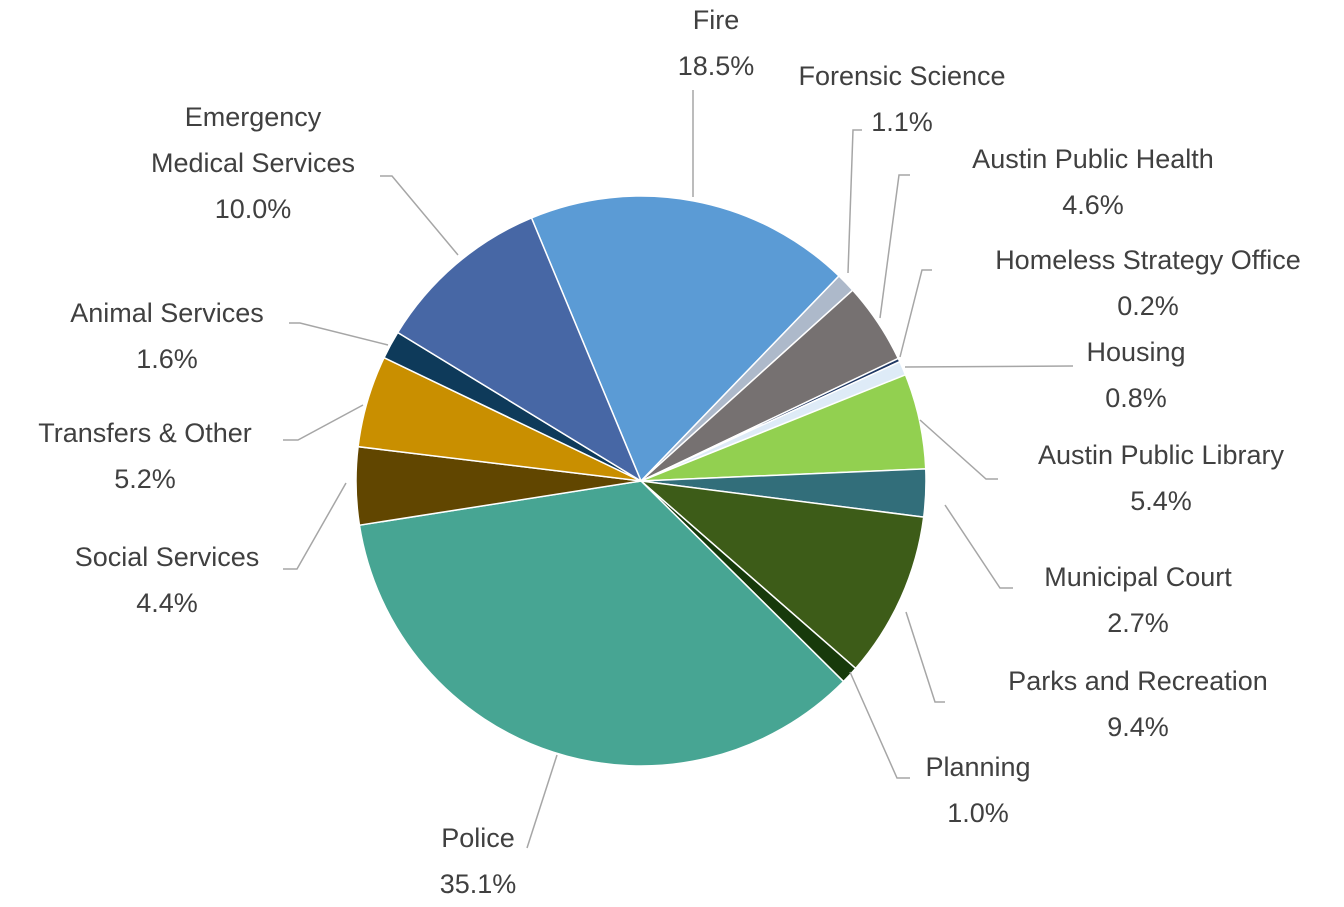  What do you see at coordinates (716, 66) in the screenshot?
I see `value-label: 18.5%` at bounding box center [716, 66].